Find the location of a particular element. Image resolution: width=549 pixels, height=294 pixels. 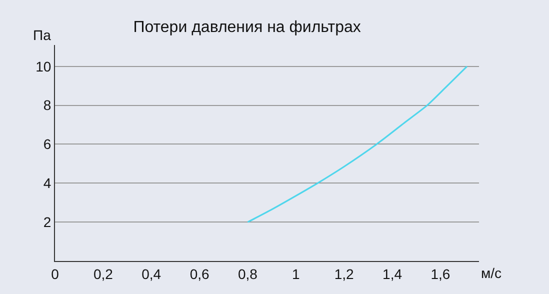

x-tick-label: 1,6 is located at coordinates (440, 274).